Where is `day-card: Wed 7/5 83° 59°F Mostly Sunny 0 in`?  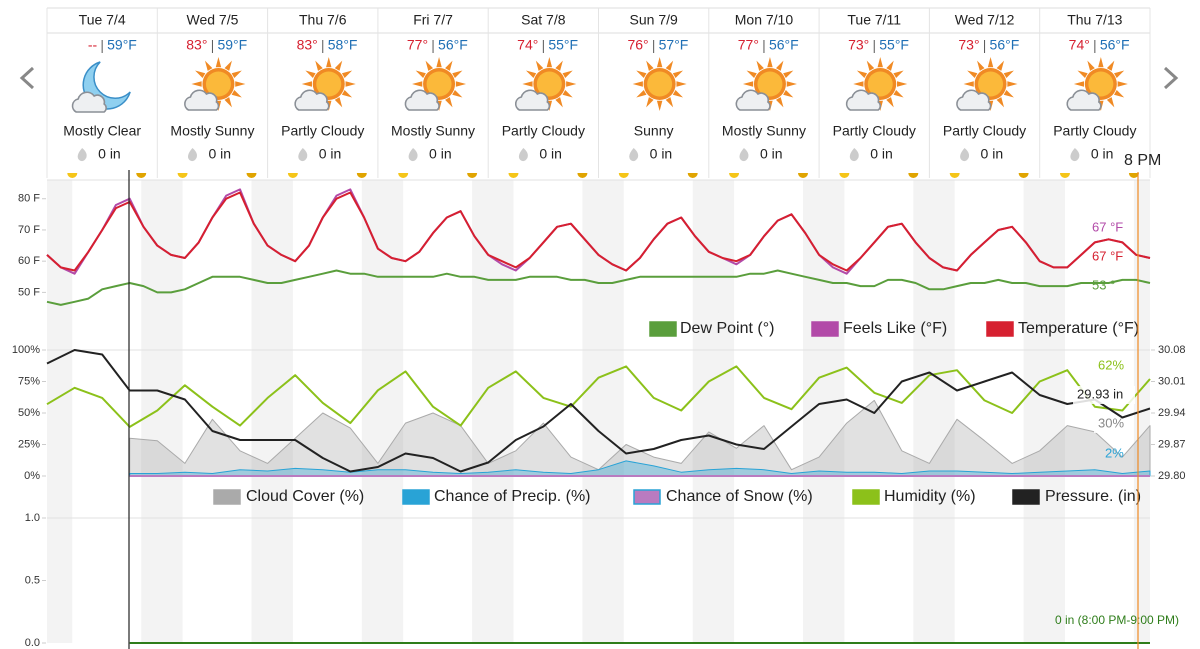 day-card: Wed 7/5 83° 59°F Mostly Sunny 0 in is located at coordinates (205, 93).